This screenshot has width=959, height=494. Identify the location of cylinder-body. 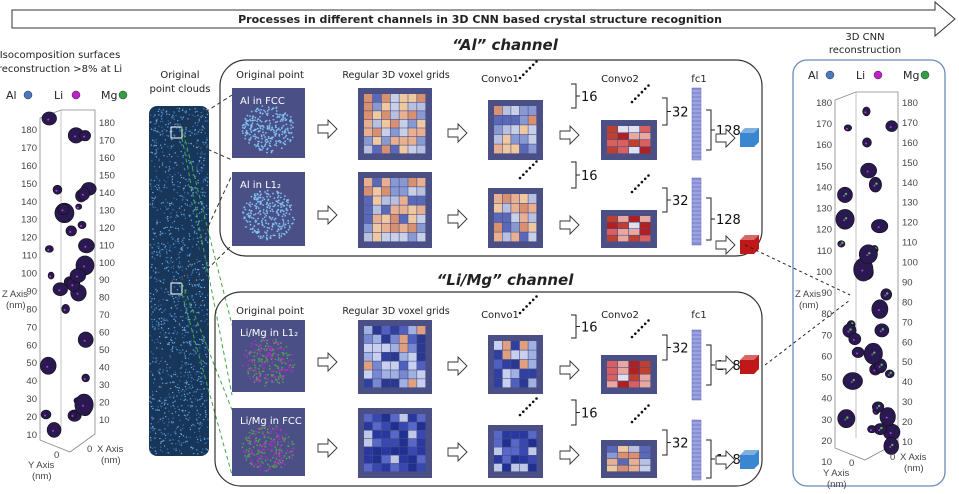
(179, 281).